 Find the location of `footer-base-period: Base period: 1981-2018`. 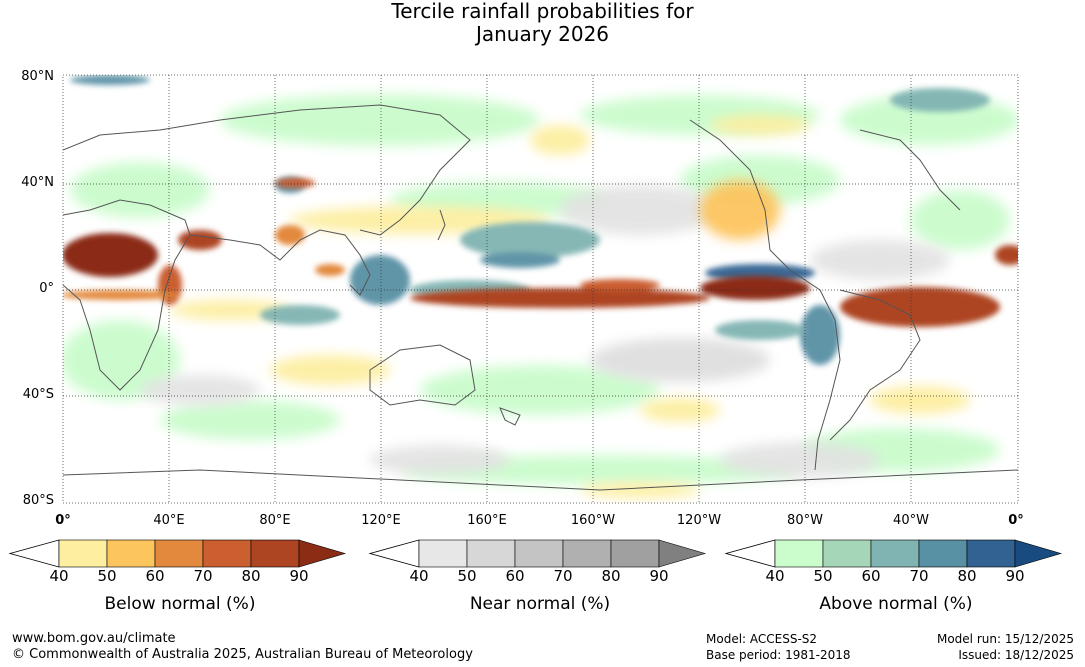

footer-base-period: Base period: 1981-2018 is located at coordinates (778, 655).